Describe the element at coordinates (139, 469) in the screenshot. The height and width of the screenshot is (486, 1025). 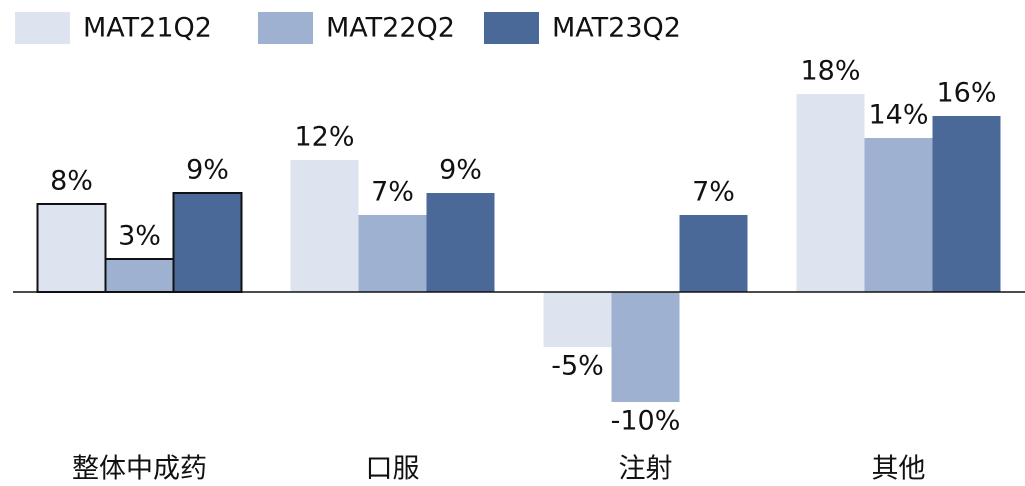
I see `x-tick-label: 整体中成药` at that location.